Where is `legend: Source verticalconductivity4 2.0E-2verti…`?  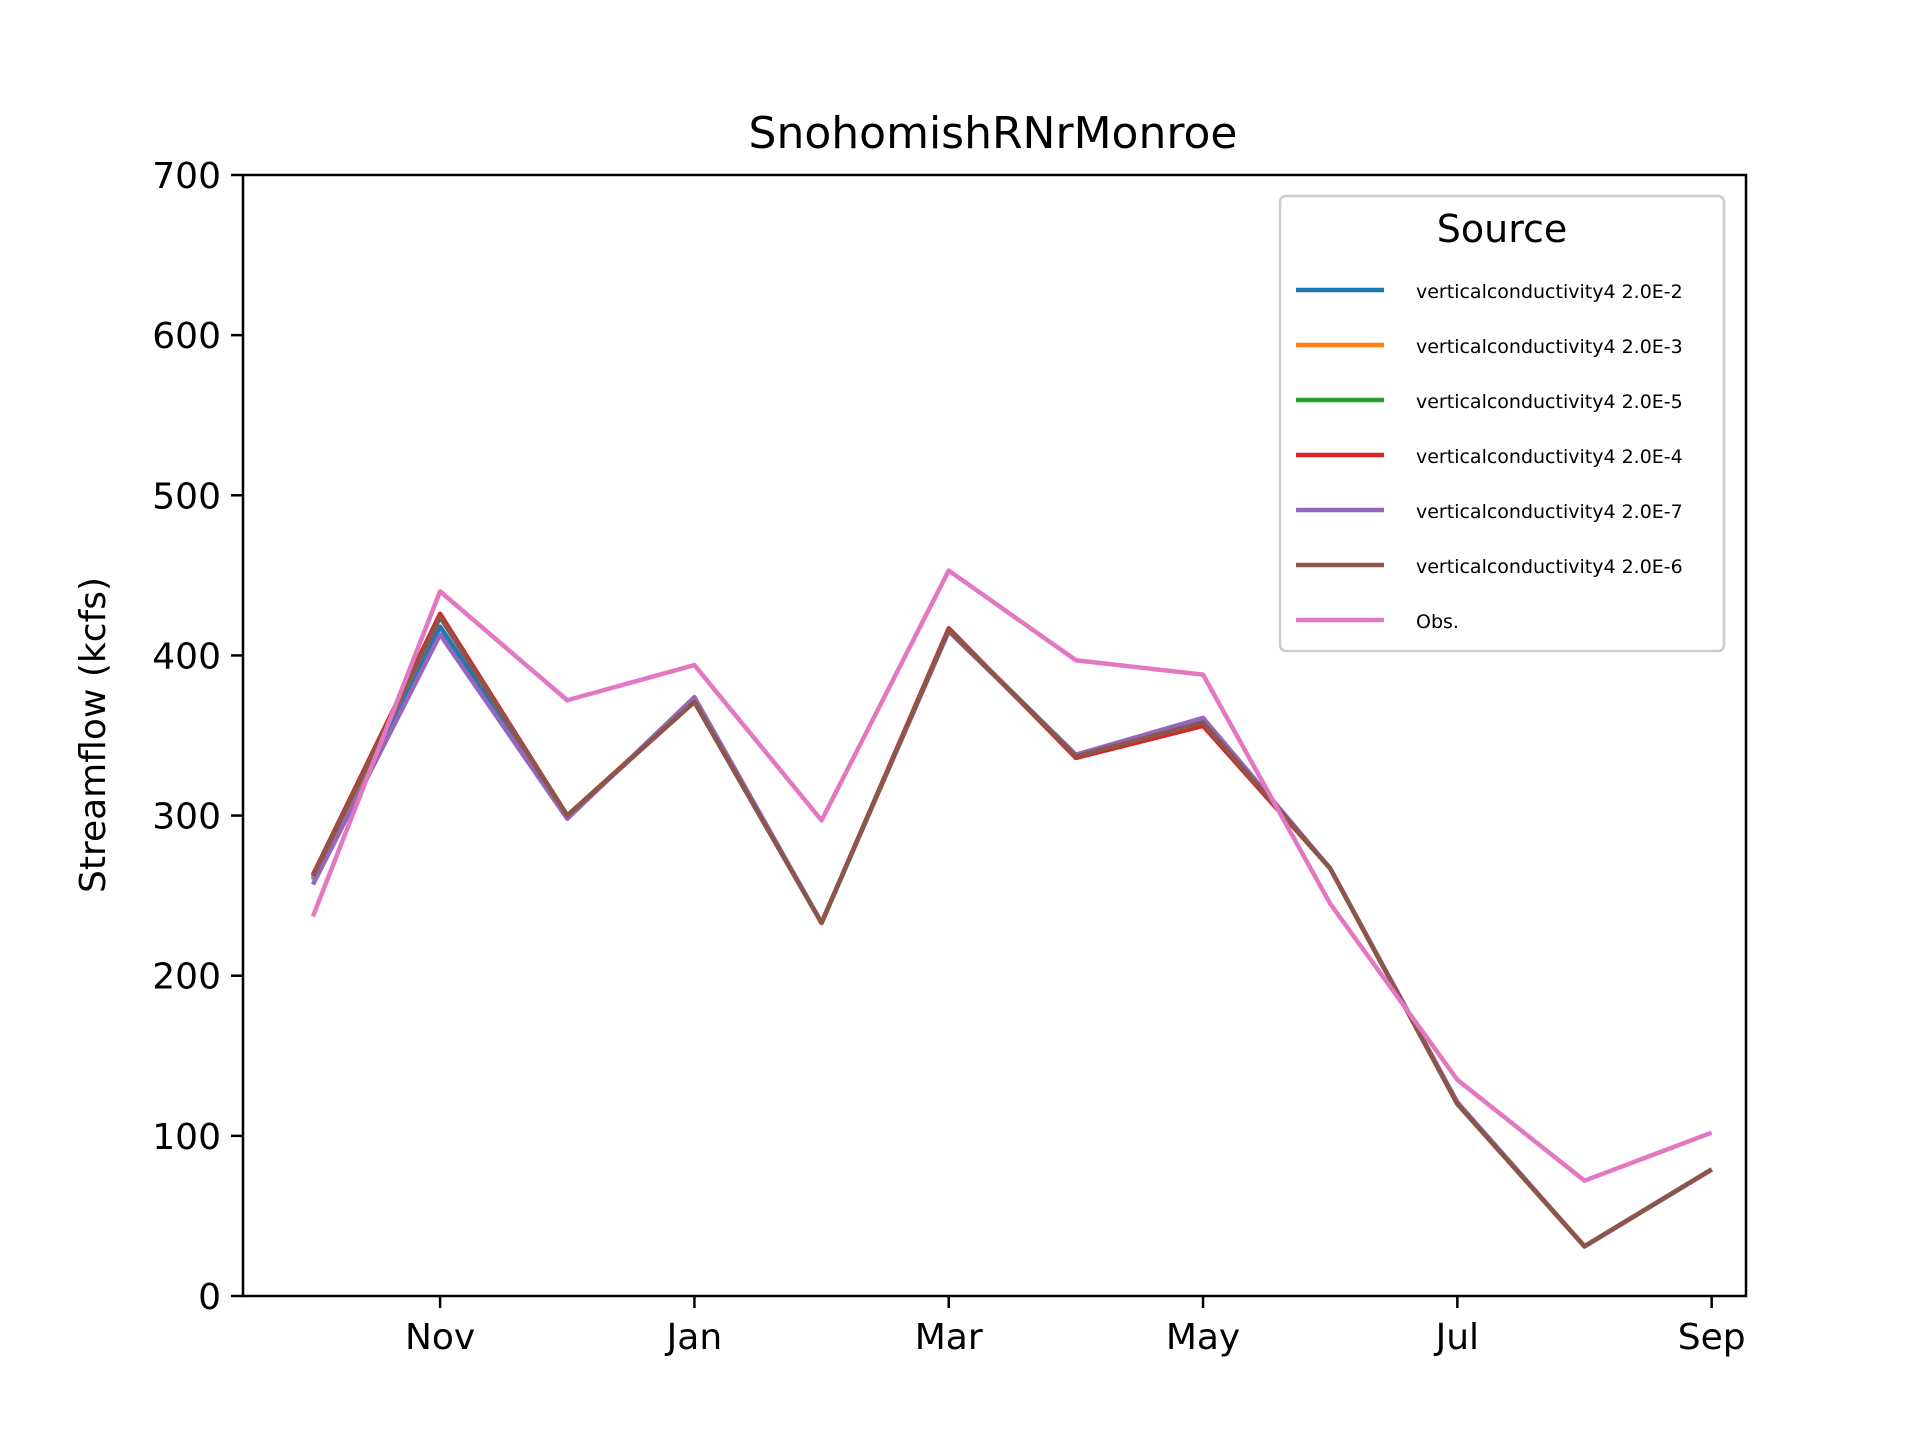 legend: Source verticalconductivity4 2.0E-2verti… is located at coordinates (1502, 423).